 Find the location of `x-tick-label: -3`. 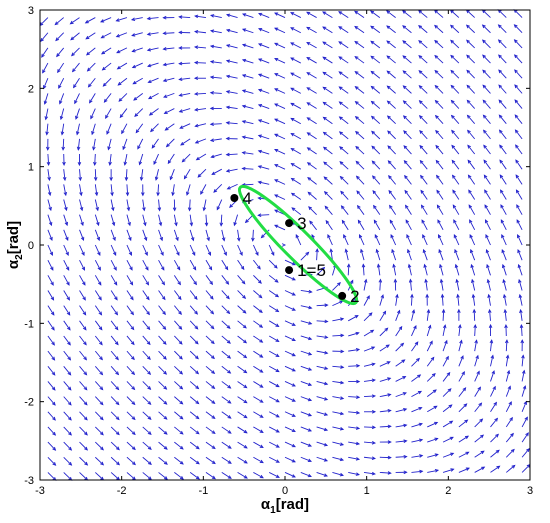

x-tick-label: -3 is located at coordinates (40, 491).